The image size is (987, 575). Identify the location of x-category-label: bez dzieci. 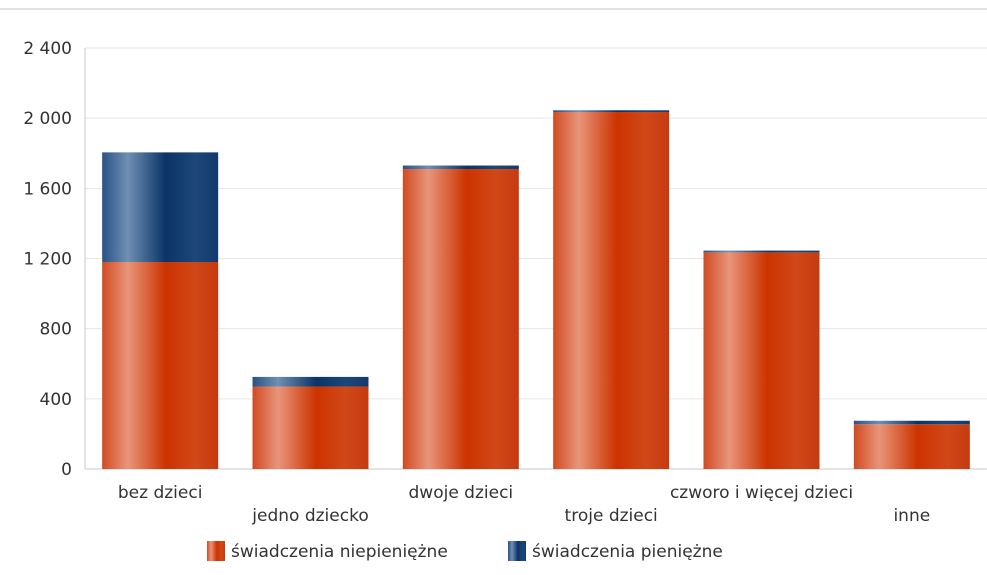
(160, 493).